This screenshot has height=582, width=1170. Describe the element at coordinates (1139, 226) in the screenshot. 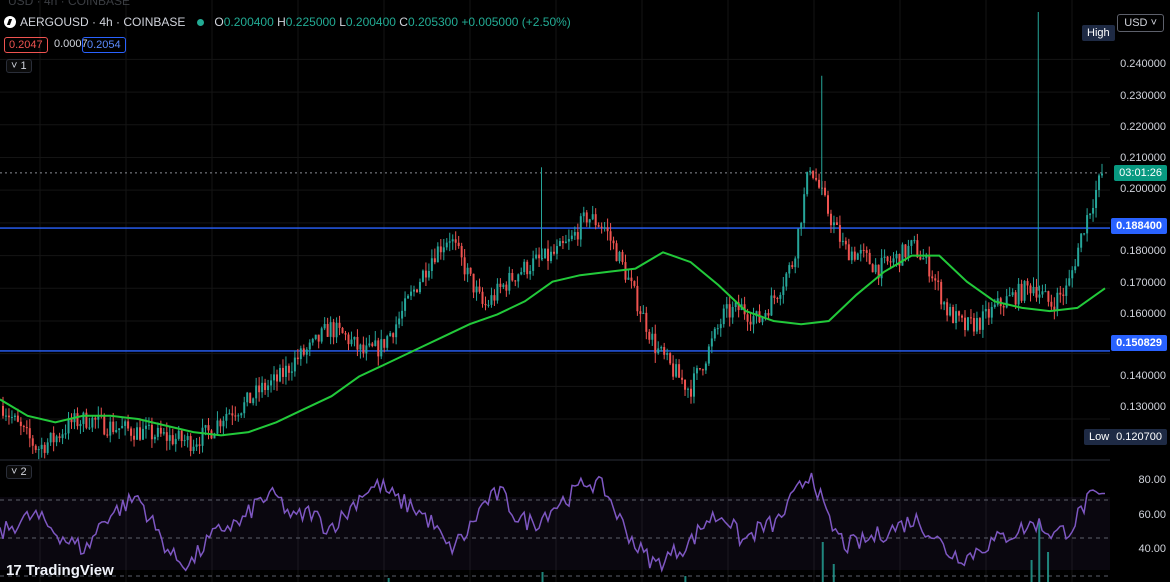

I see `upper-line-tag: 0.188400` at that location.